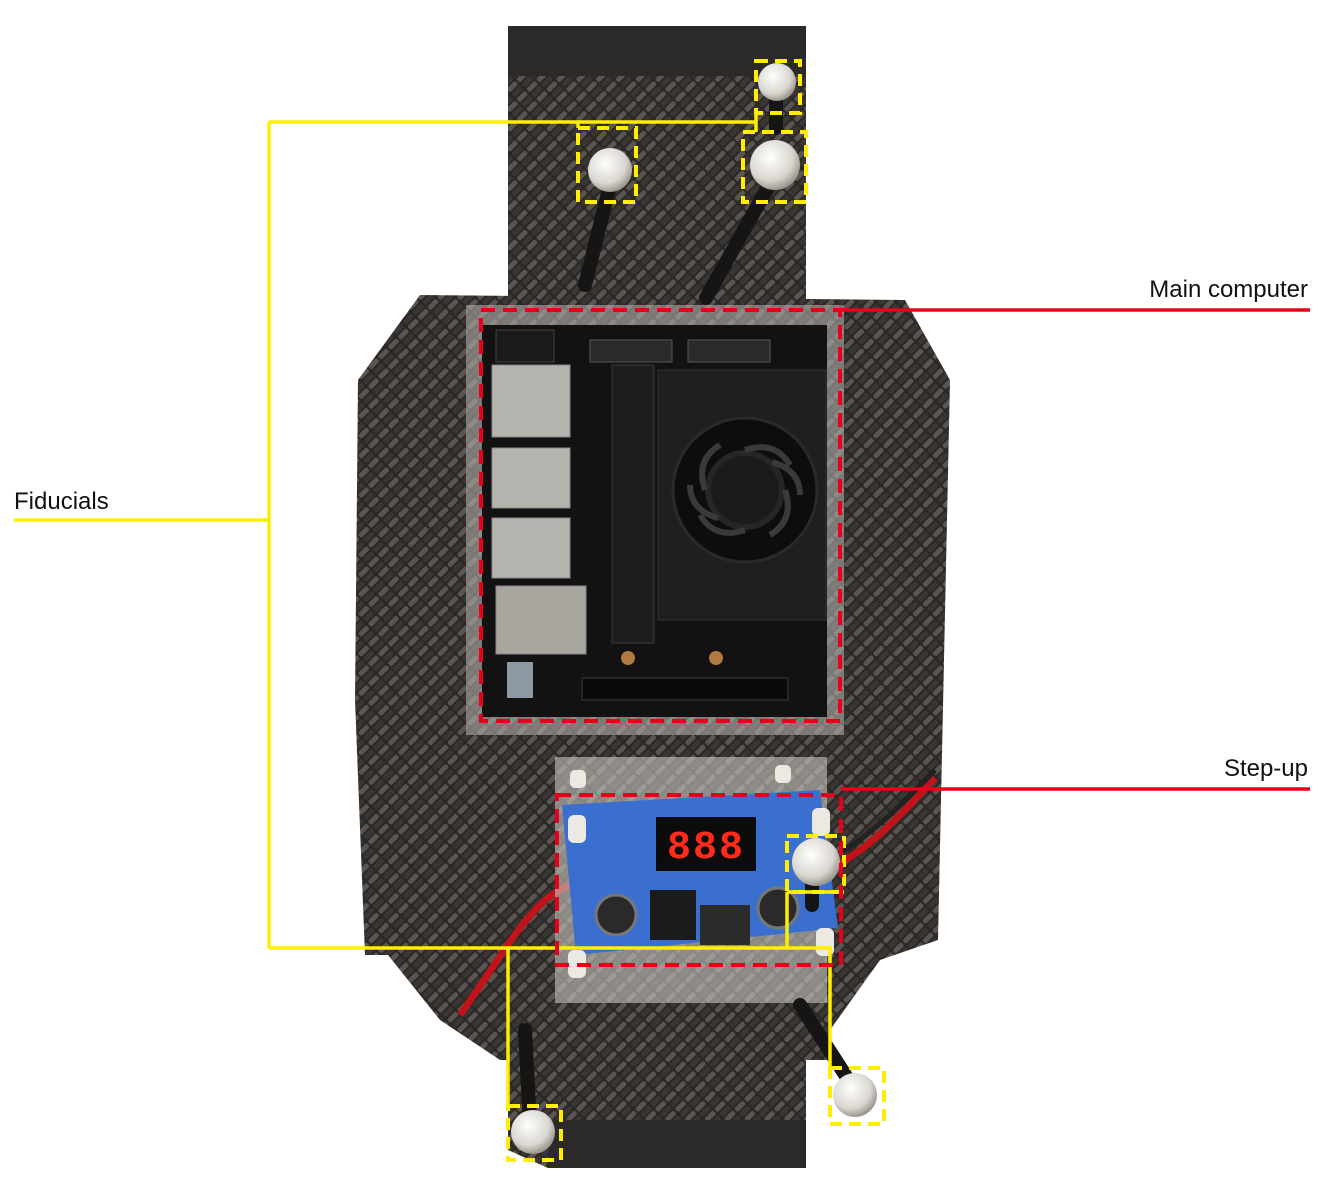  I want to click on label-fiducials: Fiducials, so click(61, 501).